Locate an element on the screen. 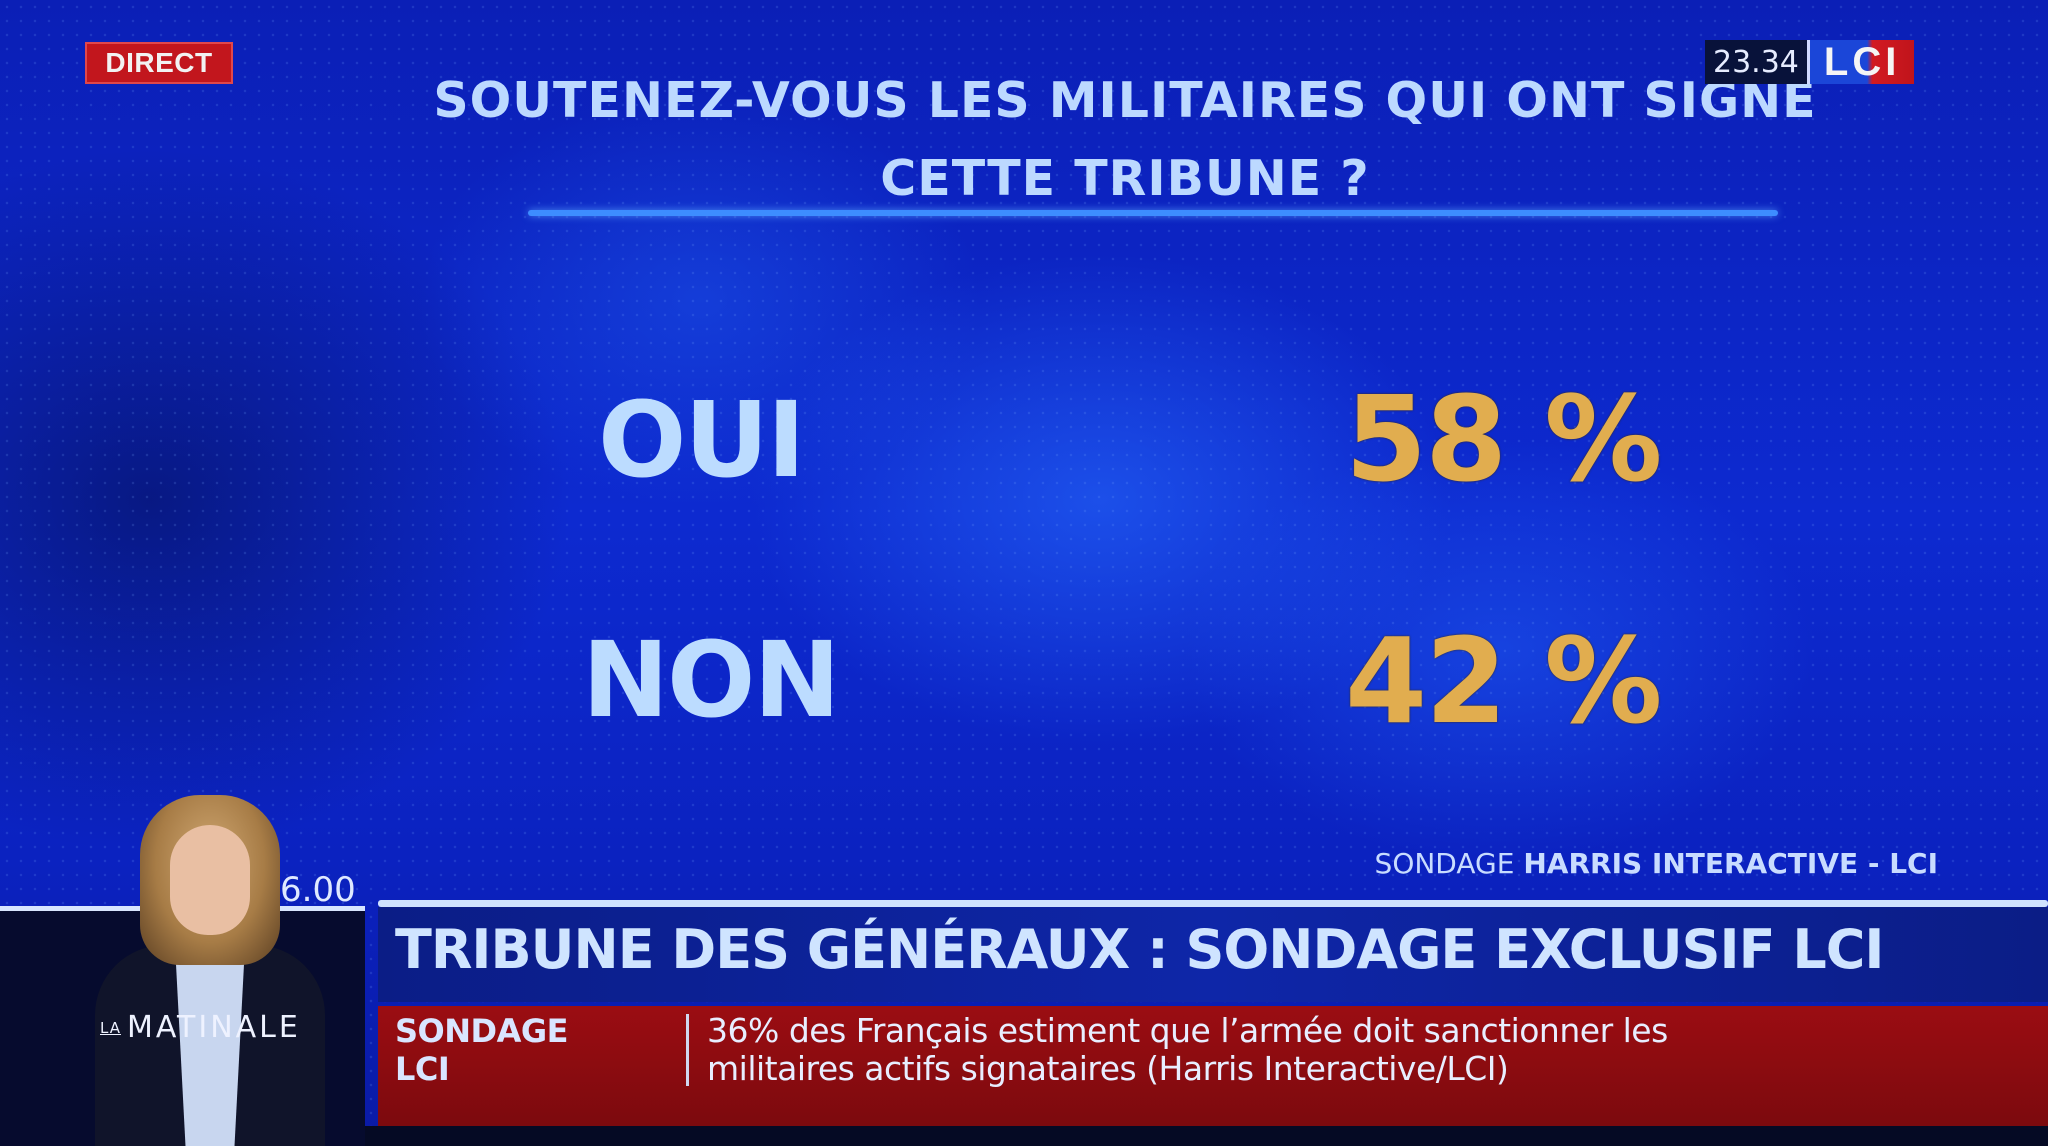 Image resolution: width=2048 pixels, height=1146 pixels. source-prefix: SONDAGE is located at coordinates (1444, 863).